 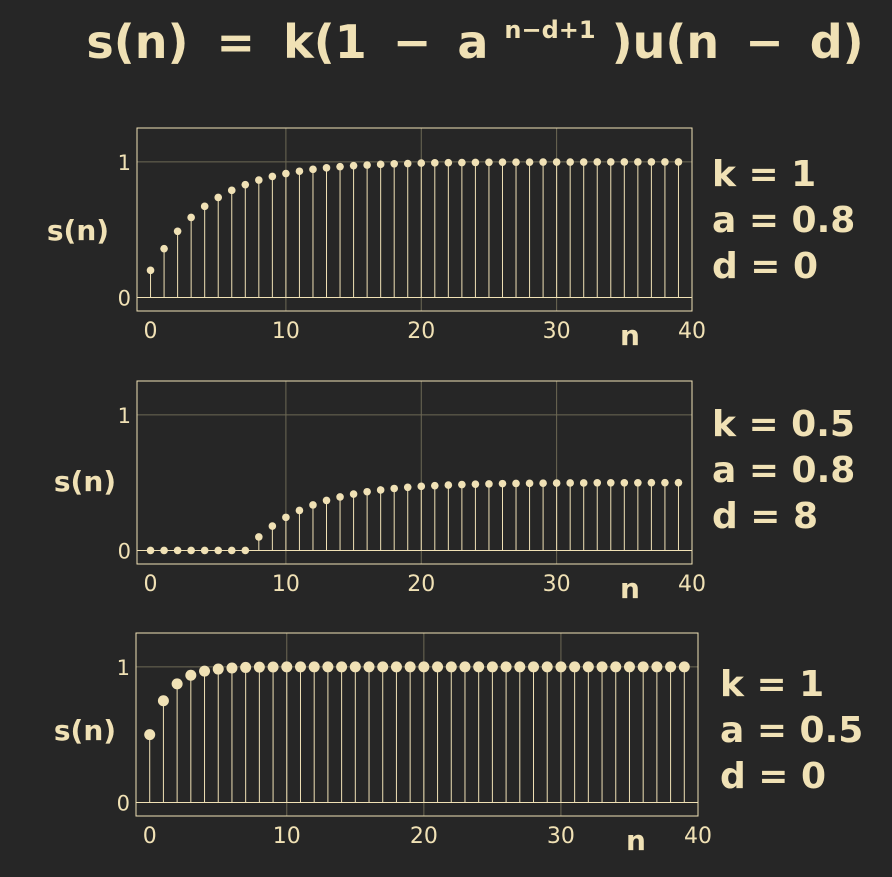 I want to click on param-label: d = 8, so click(x=765, y=516).